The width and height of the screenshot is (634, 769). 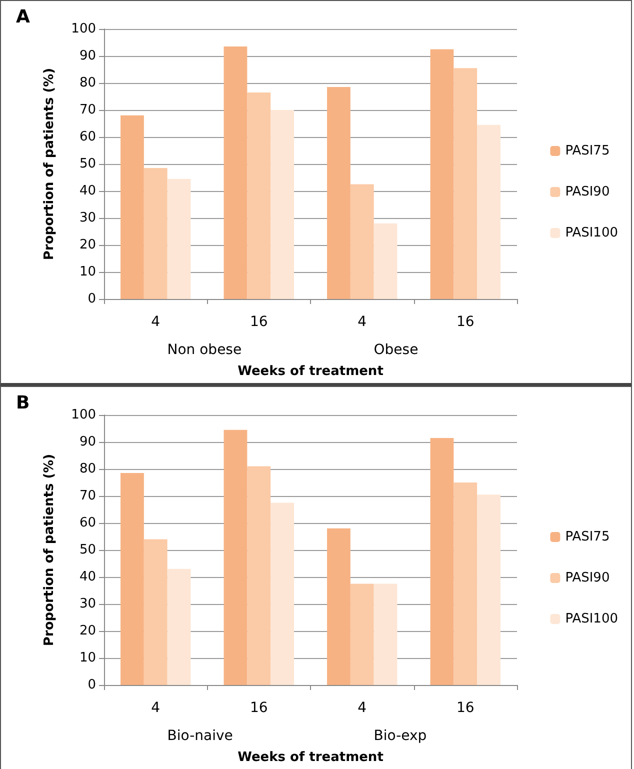 What do you see at coordinates (396, 350) in the screenshot?
I see `text: Obese` at bounding box center [396, 350].